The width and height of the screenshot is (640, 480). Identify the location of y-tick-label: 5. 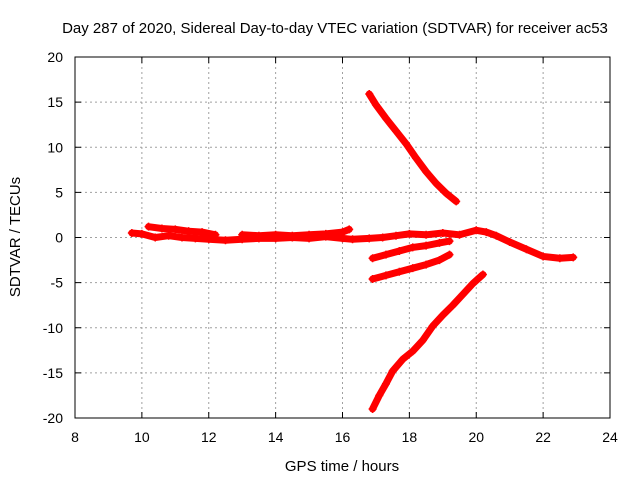
(59, 192).